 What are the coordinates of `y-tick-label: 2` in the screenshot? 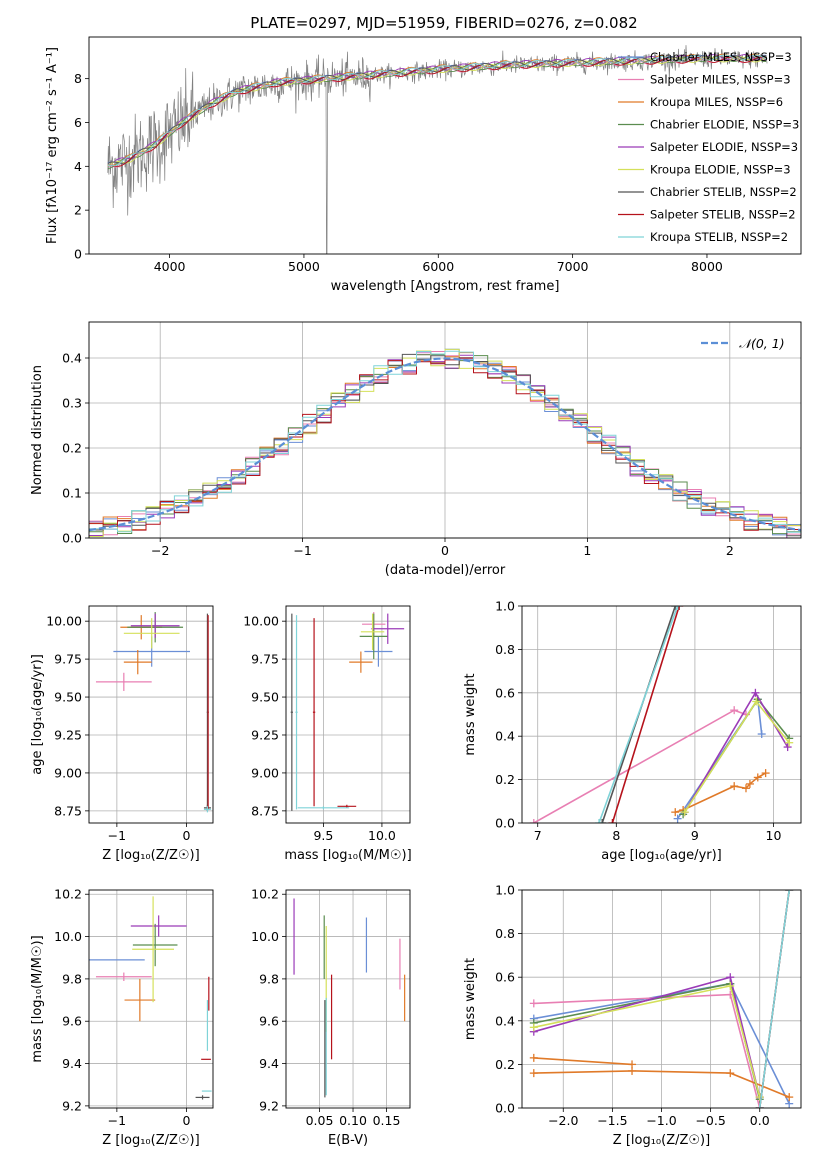 It's located at (78, 210).